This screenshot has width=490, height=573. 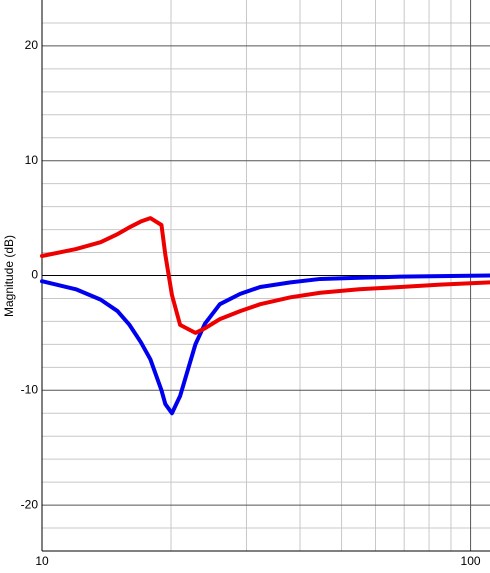 What do you see at coordinates (34, 275) in the screenshot?
I see `y-tick-label: 0` at bounding box center [34, 275].